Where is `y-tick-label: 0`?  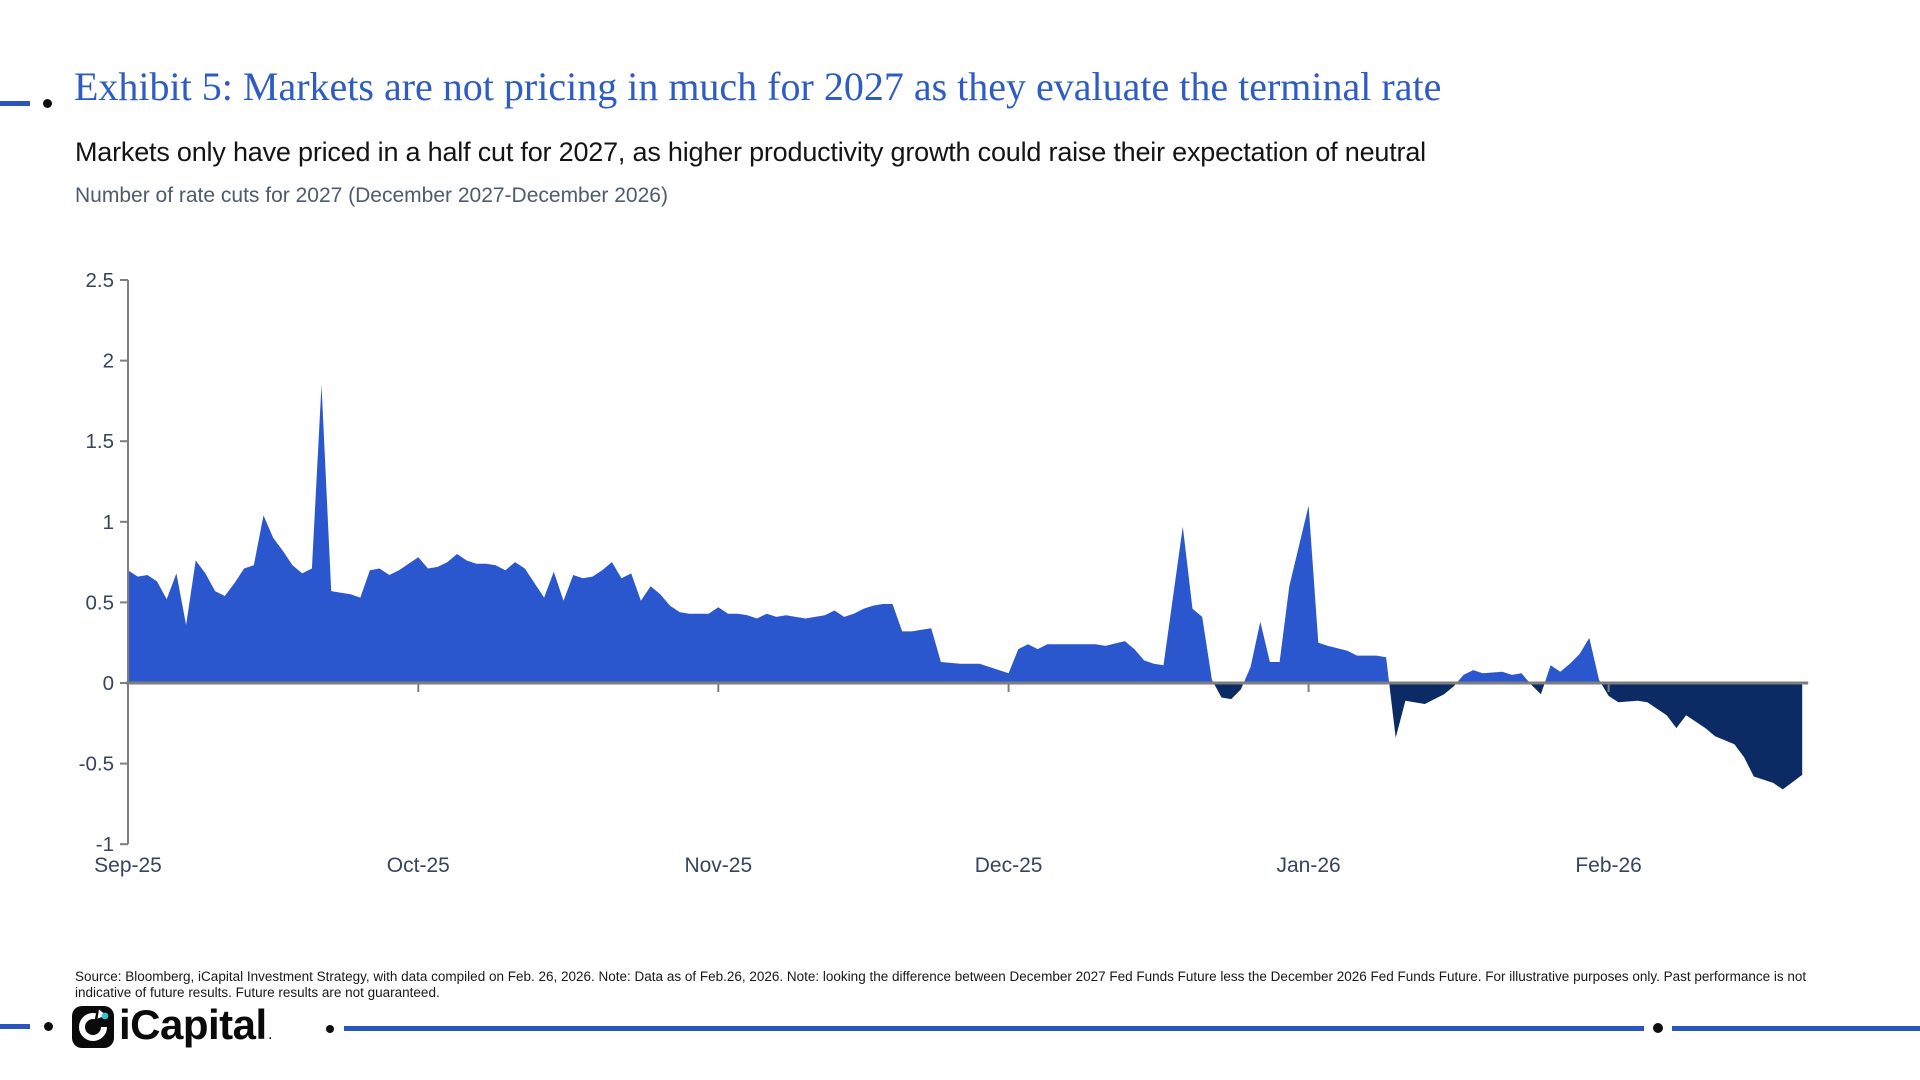 y-tick-label: 0 is located at coordinates (108, 683).